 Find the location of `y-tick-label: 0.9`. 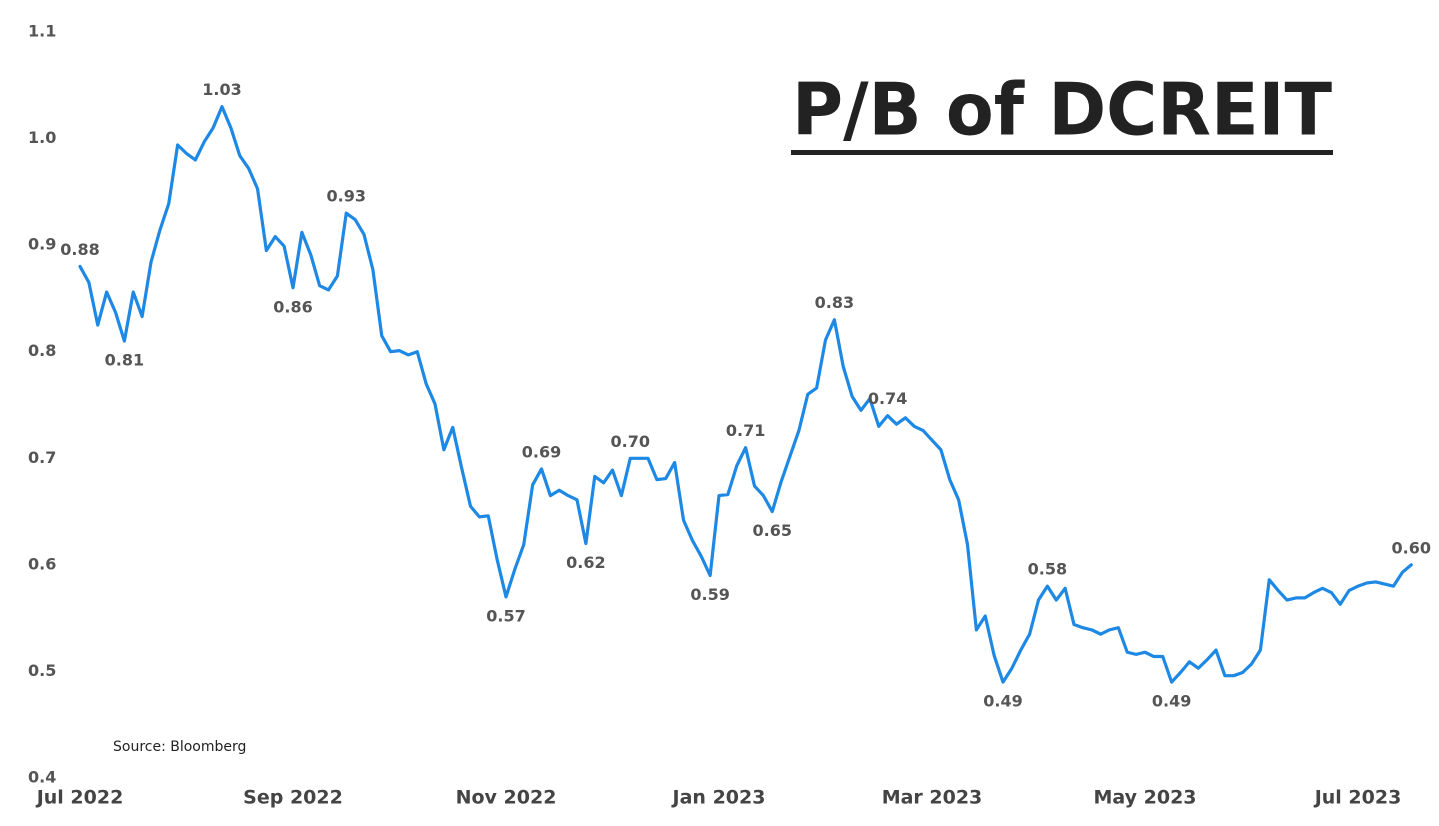

y-tick-label: 0.9 is located at coordinates (42, 244).